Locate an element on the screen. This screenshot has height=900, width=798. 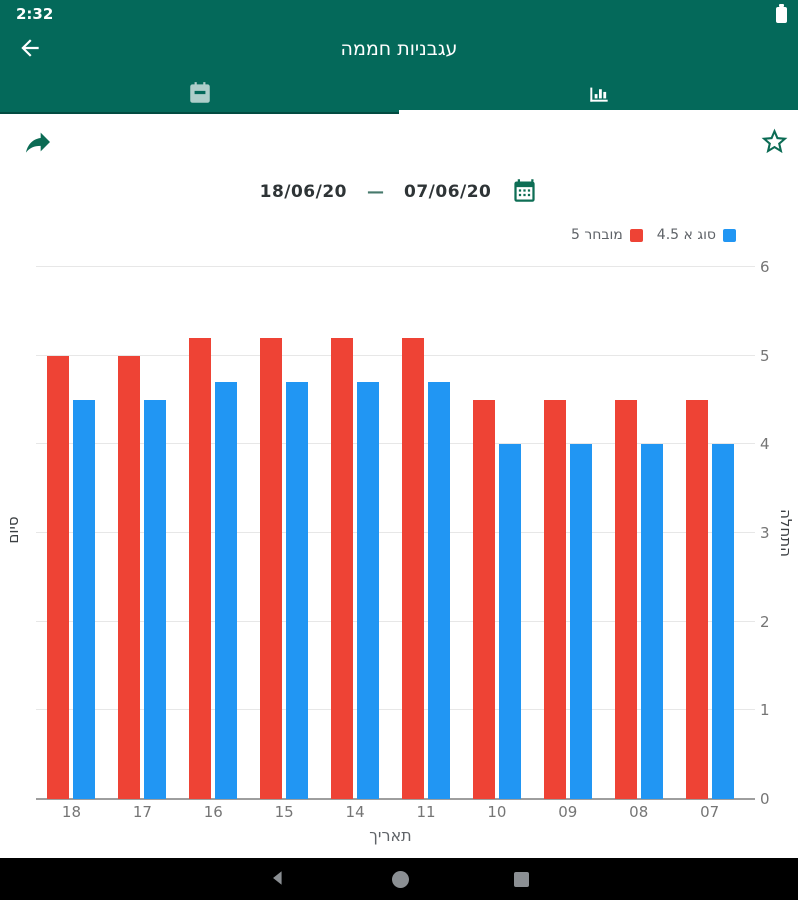
share-button is located at coordinates (38, 143).